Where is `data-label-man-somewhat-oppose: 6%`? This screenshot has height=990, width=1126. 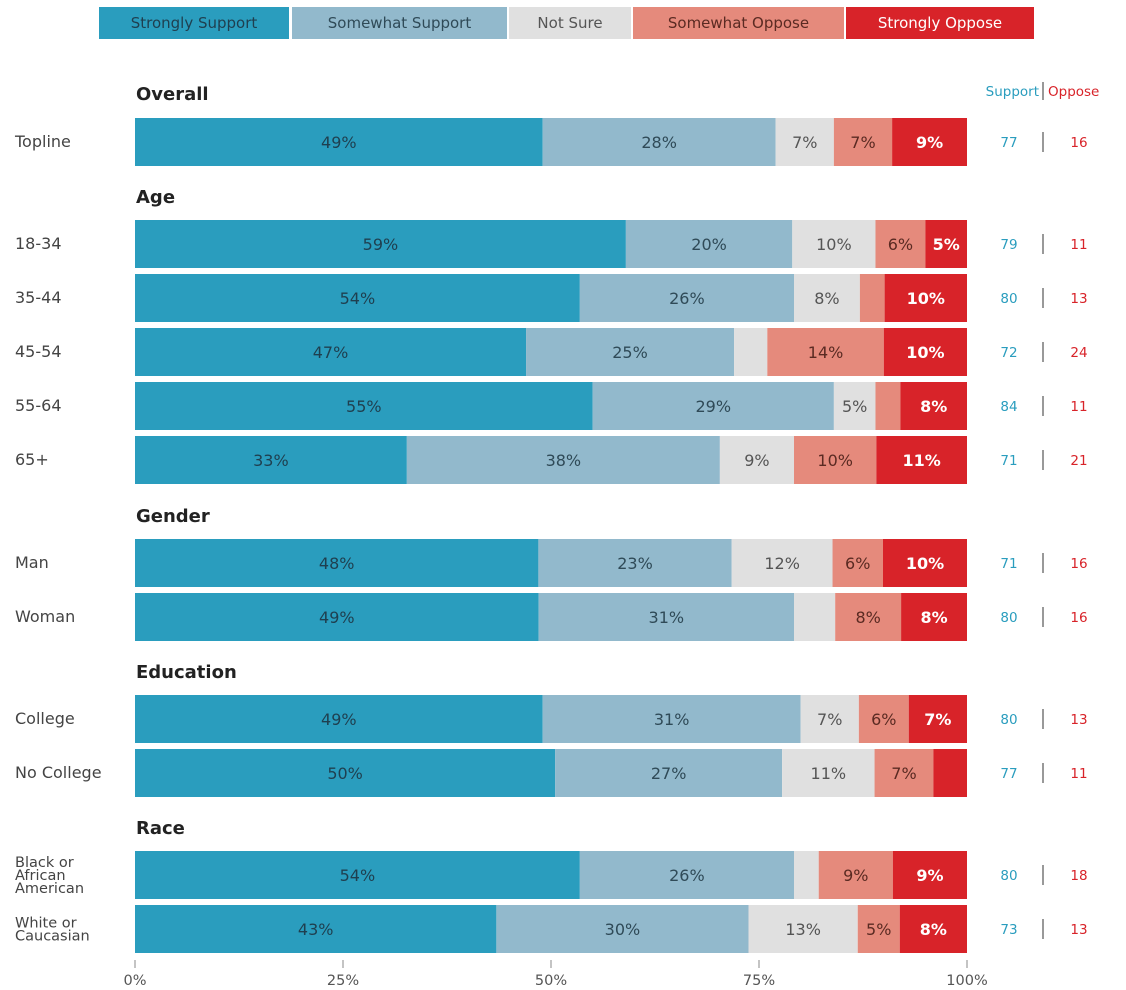
data-label-man-somewhat-oppose: 6% is located at coordinates (857, 563).